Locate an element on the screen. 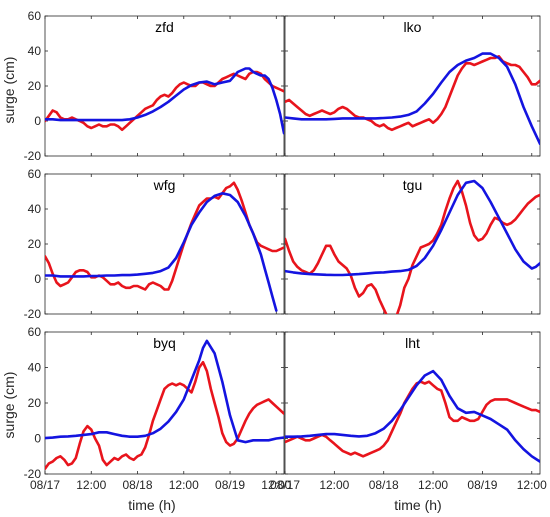 This screenshot has height=517, width=550. panel-title: tgu is located at coordinates (412, 185).